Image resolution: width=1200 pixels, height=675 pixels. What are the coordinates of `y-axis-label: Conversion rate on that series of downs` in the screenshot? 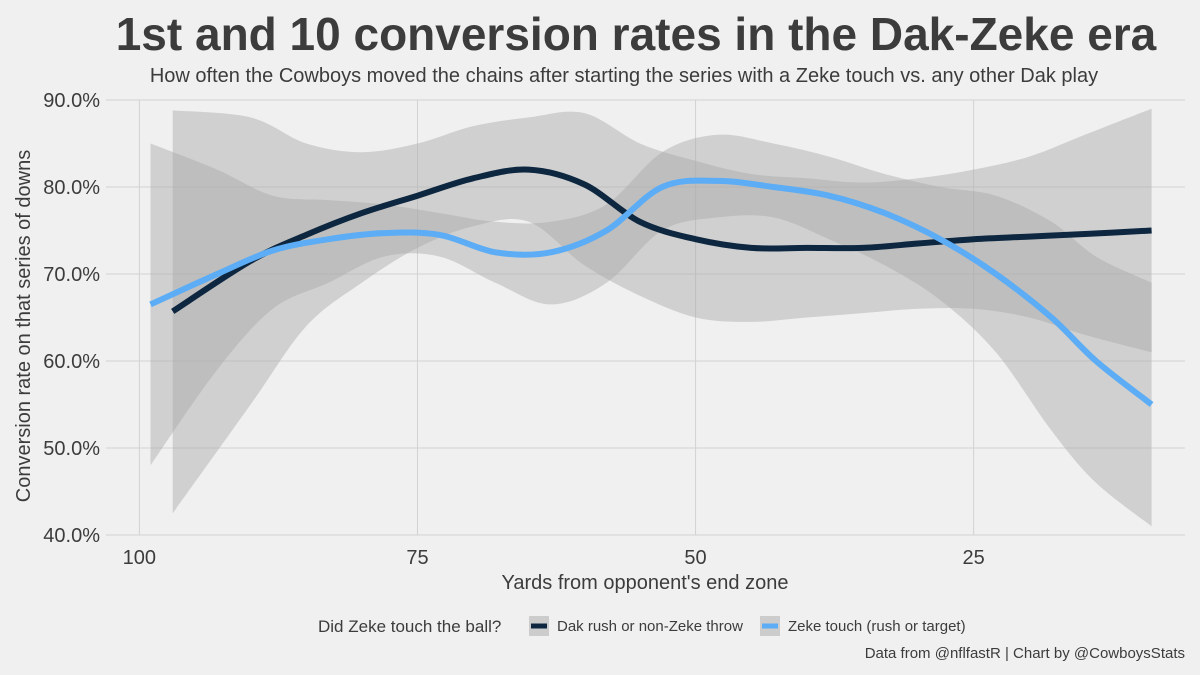 It's located at (24, 326).